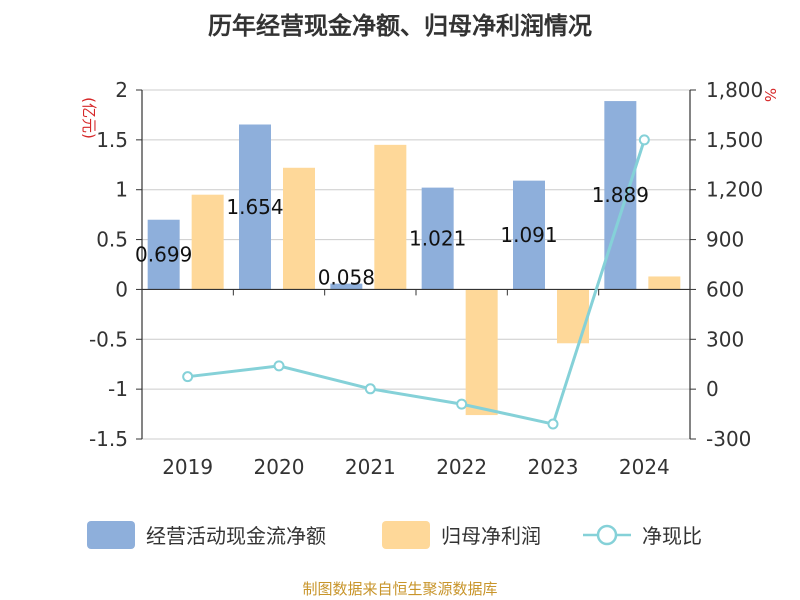 Image resolution: width=800 pixels, height=600 pixels. I want to click on right-tick-label: 1,800, so click(734, 90).